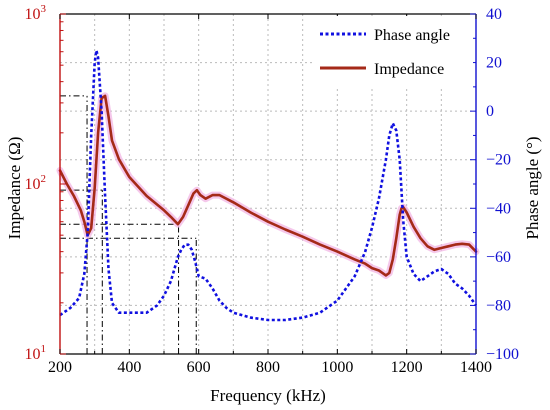 Image resolution: width=550 pixels, height=410 pixels. I want to click on y-right-tick-label: 40, so click(494, 14).